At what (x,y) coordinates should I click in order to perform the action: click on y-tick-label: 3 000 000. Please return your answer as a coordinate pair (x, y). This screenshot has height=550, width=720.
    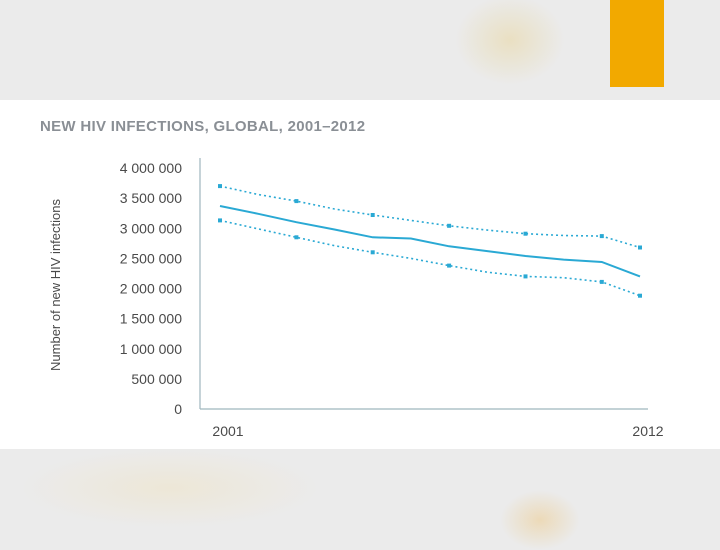
    Looking at the image, I should click on (151, 228).